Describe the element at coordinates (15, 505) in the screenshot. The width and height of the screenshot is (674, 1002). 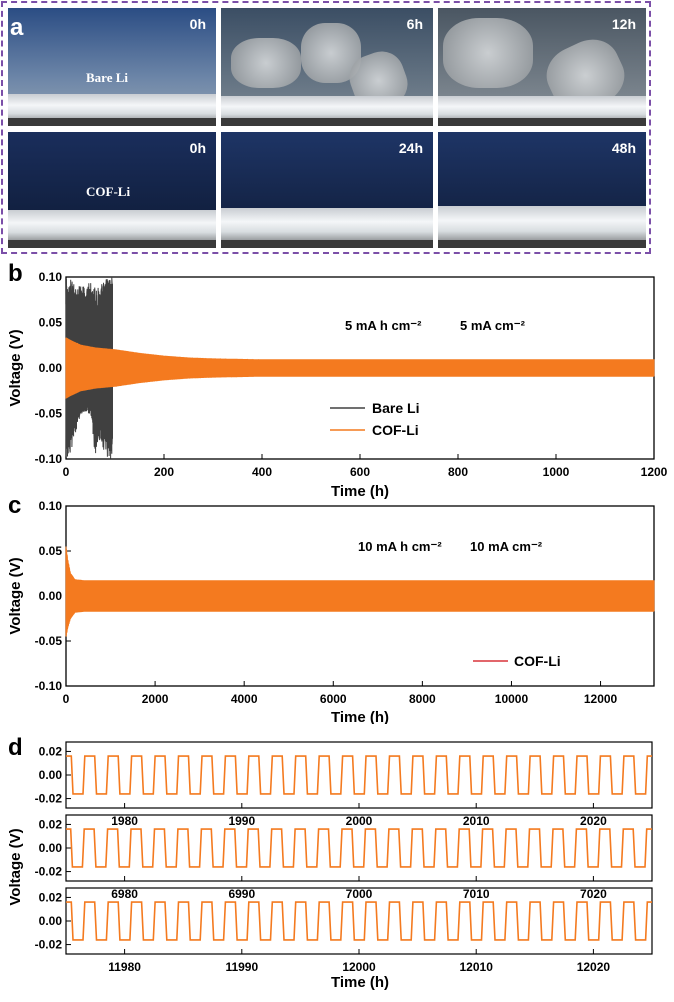
I see `panel-label-c: c` at that location.